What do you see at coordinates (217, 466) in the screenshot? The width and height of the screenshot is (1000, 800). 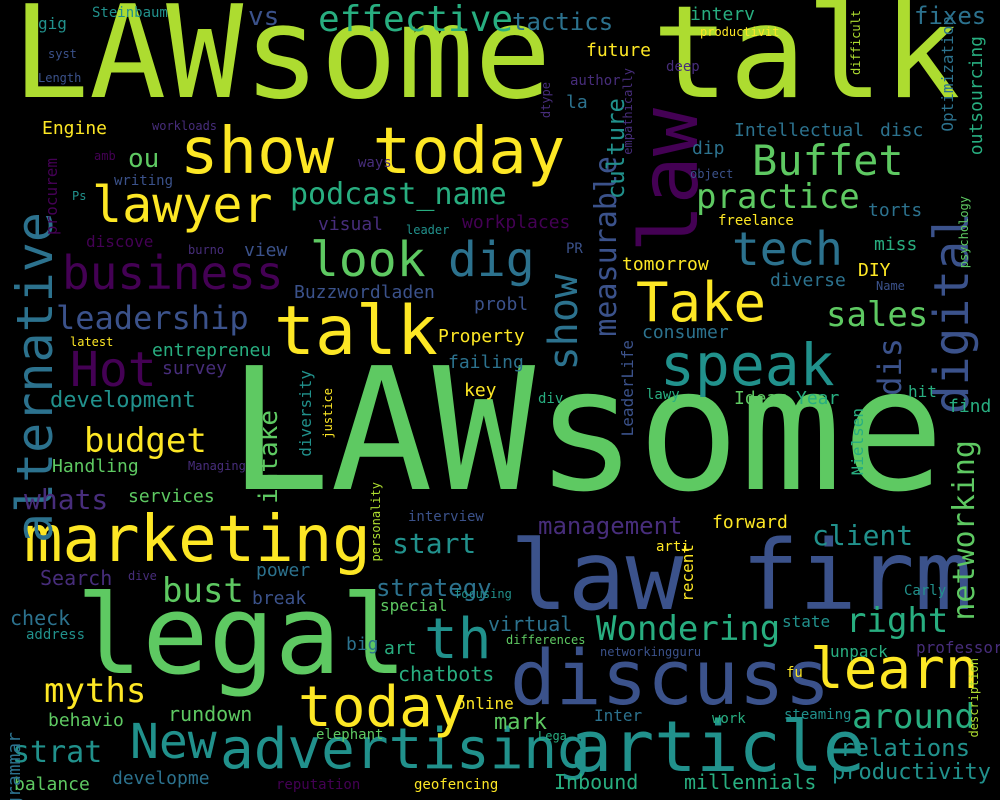 I see `word-managing: Managing` at bounding box center [217, 466].